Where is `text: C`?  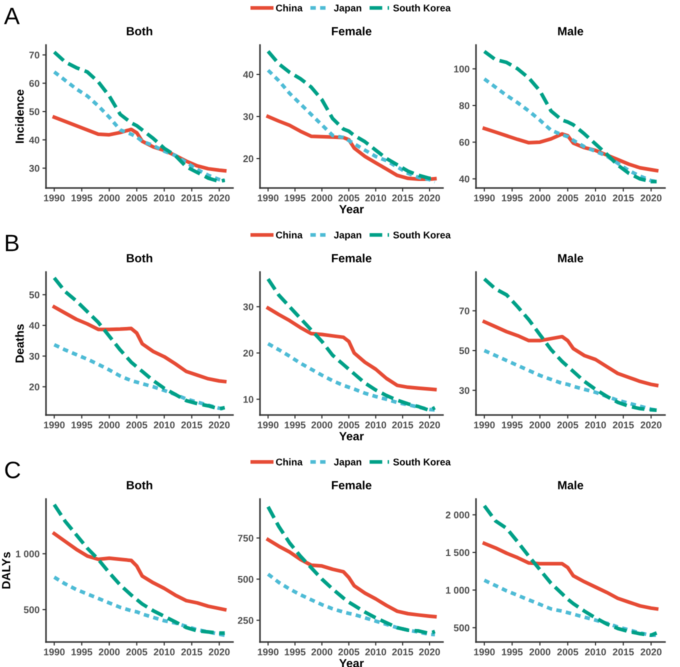
text: C is located at coordinates (12, 470).